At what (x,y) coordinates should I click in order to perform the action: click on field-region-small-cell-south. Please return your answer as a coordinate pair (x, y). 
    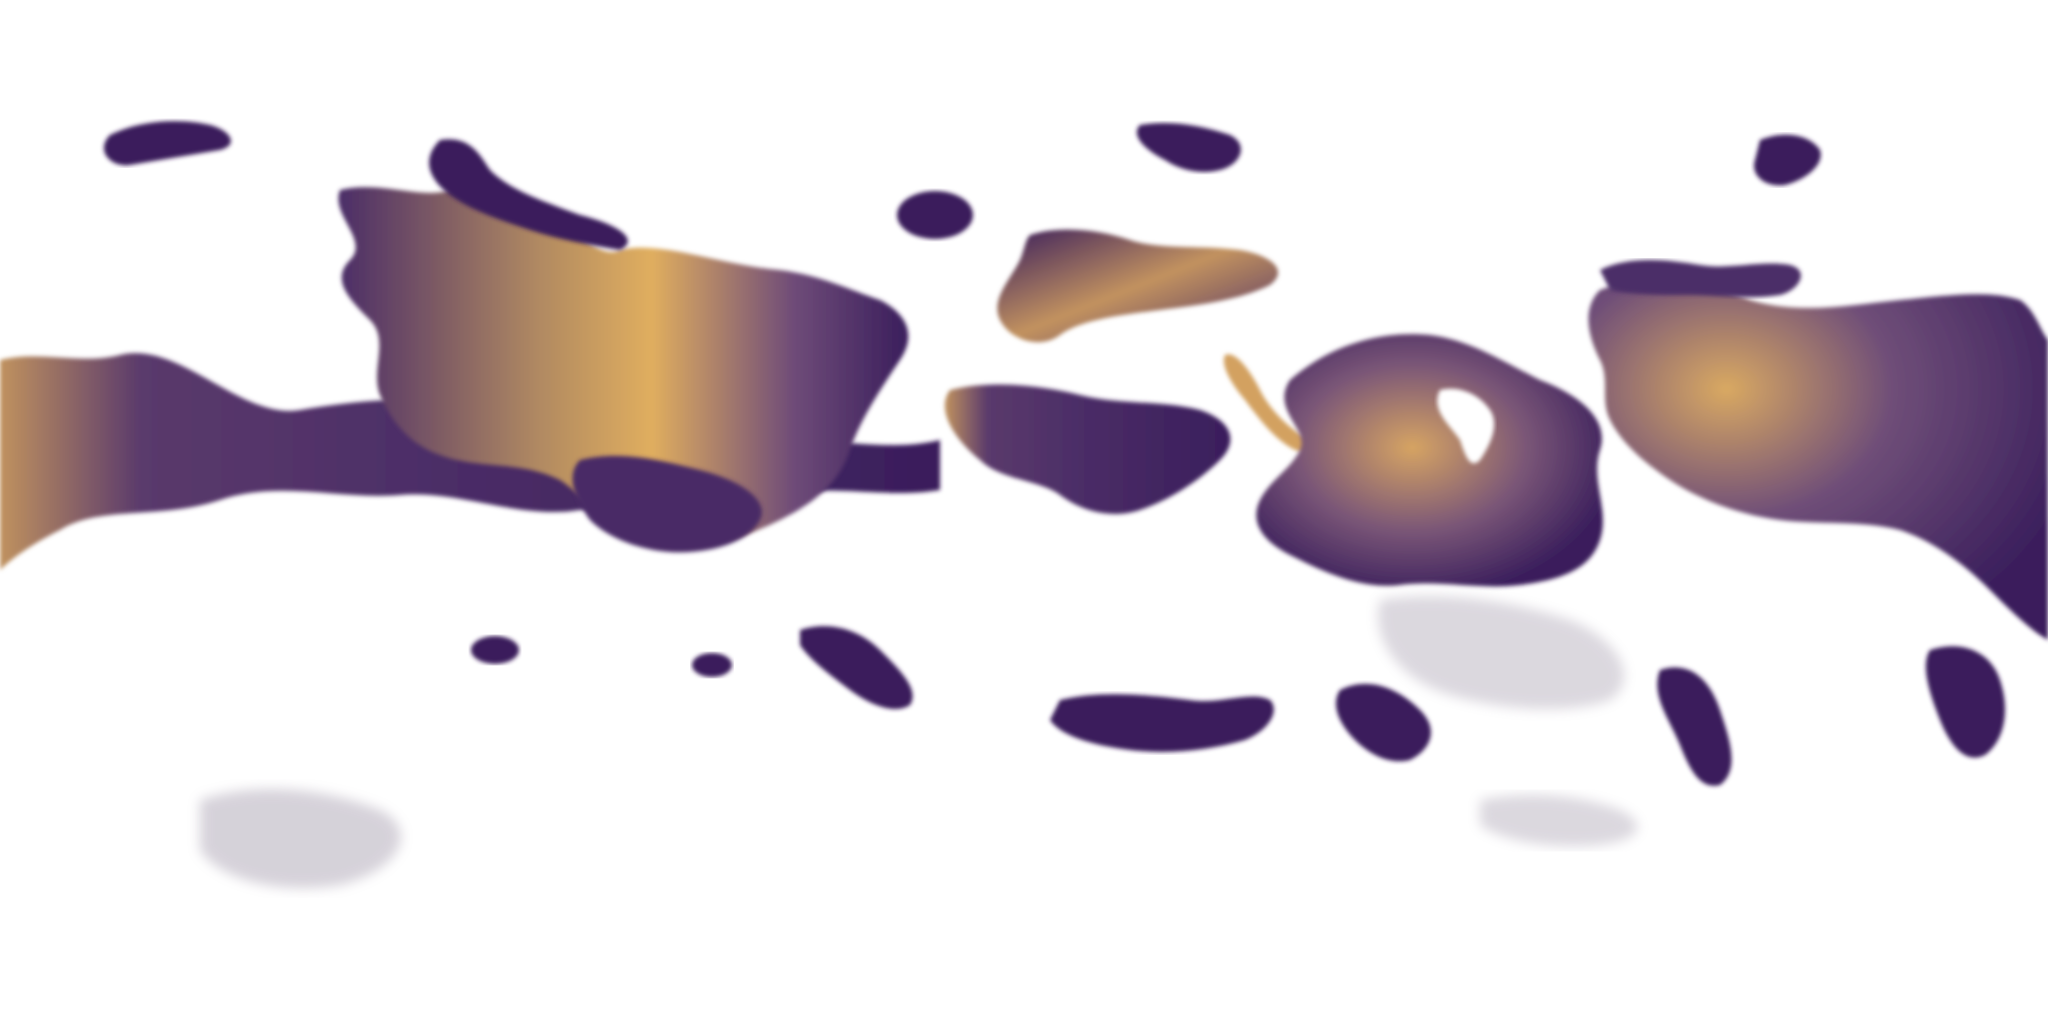
    Looking at the image, I should click on (712, 665).